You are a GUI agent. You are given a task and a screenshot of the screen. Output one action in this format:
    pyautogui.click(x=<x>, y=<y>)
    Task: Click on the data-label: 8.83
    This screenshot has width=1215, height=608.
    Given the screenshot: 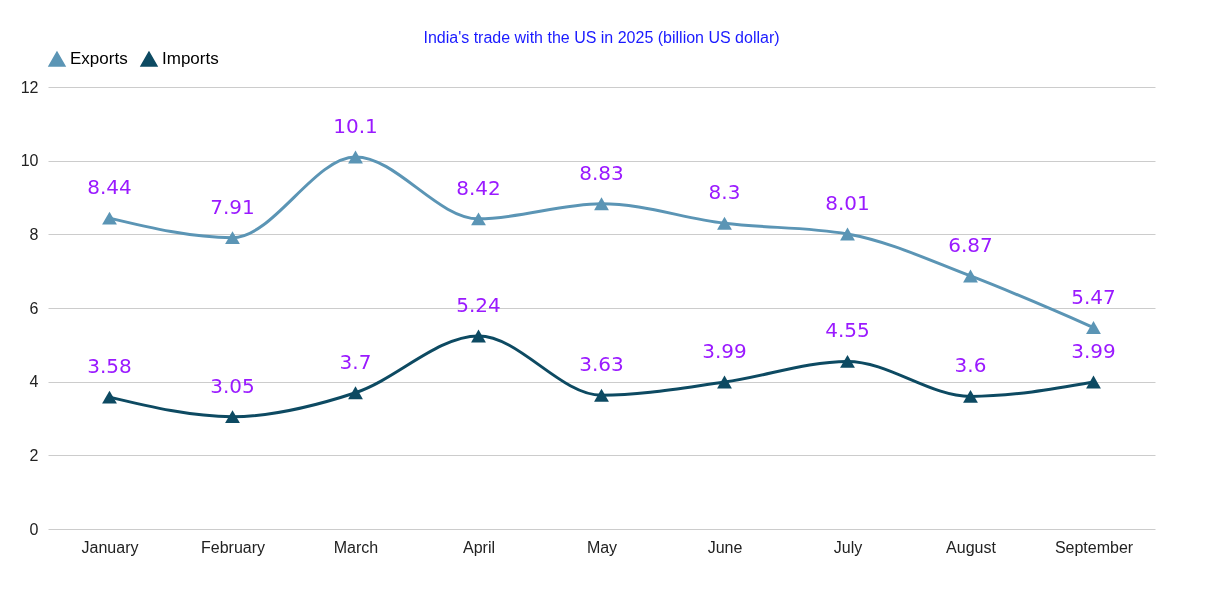 What is the action you would take?
    pyautogui.click(x=601, y=172)
    